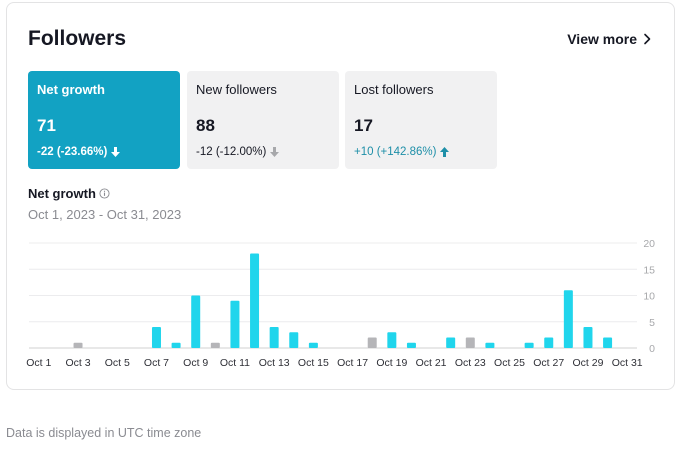  Describe the element at coordinates (62, 193) in the screenshot. I see `chart-title-text: Net growth` at that location.